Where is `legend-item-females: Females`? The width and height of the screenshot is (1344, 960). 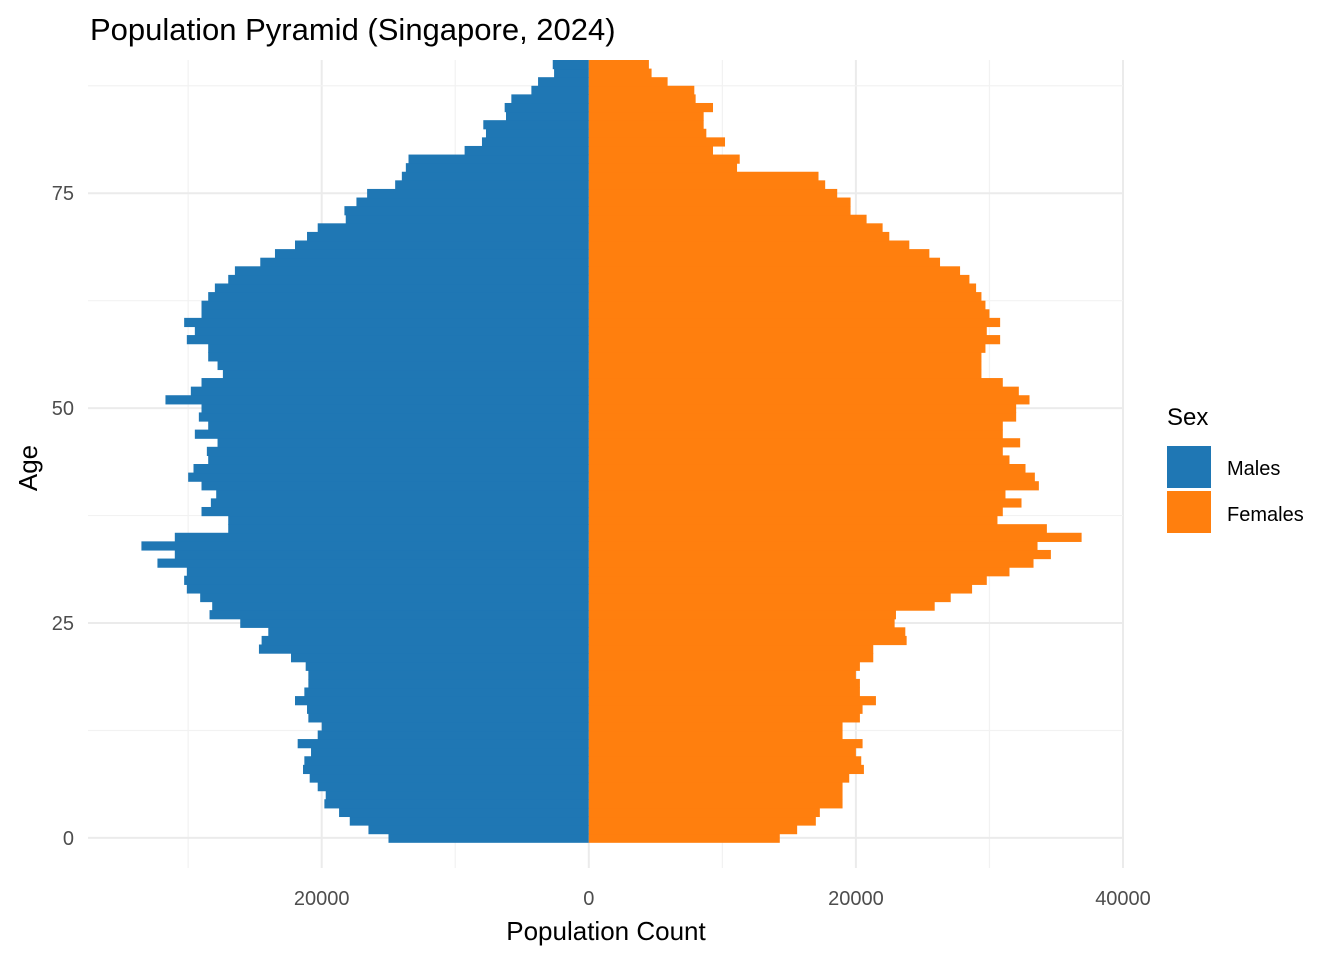
legend-item-females: Females is located at coordinates (1235, 512).